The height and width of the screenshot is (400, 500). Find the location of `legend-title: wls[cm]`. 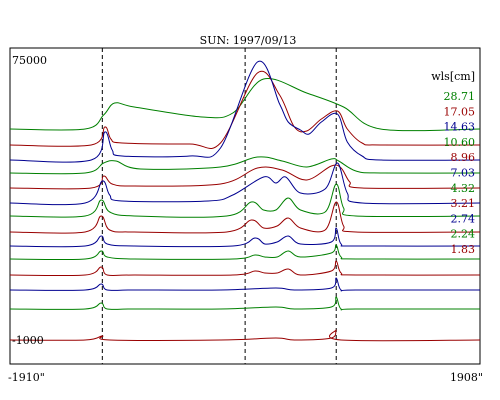

legend-title: wls[cm] is located at coordinates (453, 76).